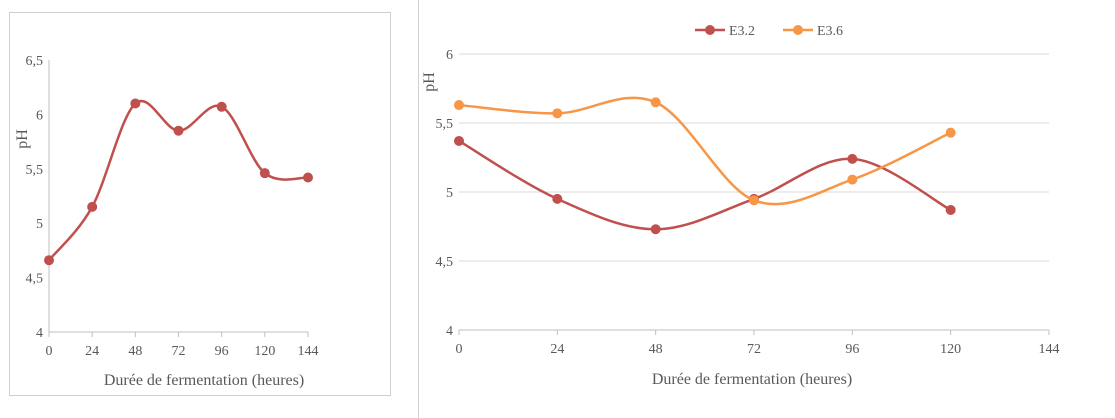  I want to click on left-x-tick-label: 120, so click(264, 351).